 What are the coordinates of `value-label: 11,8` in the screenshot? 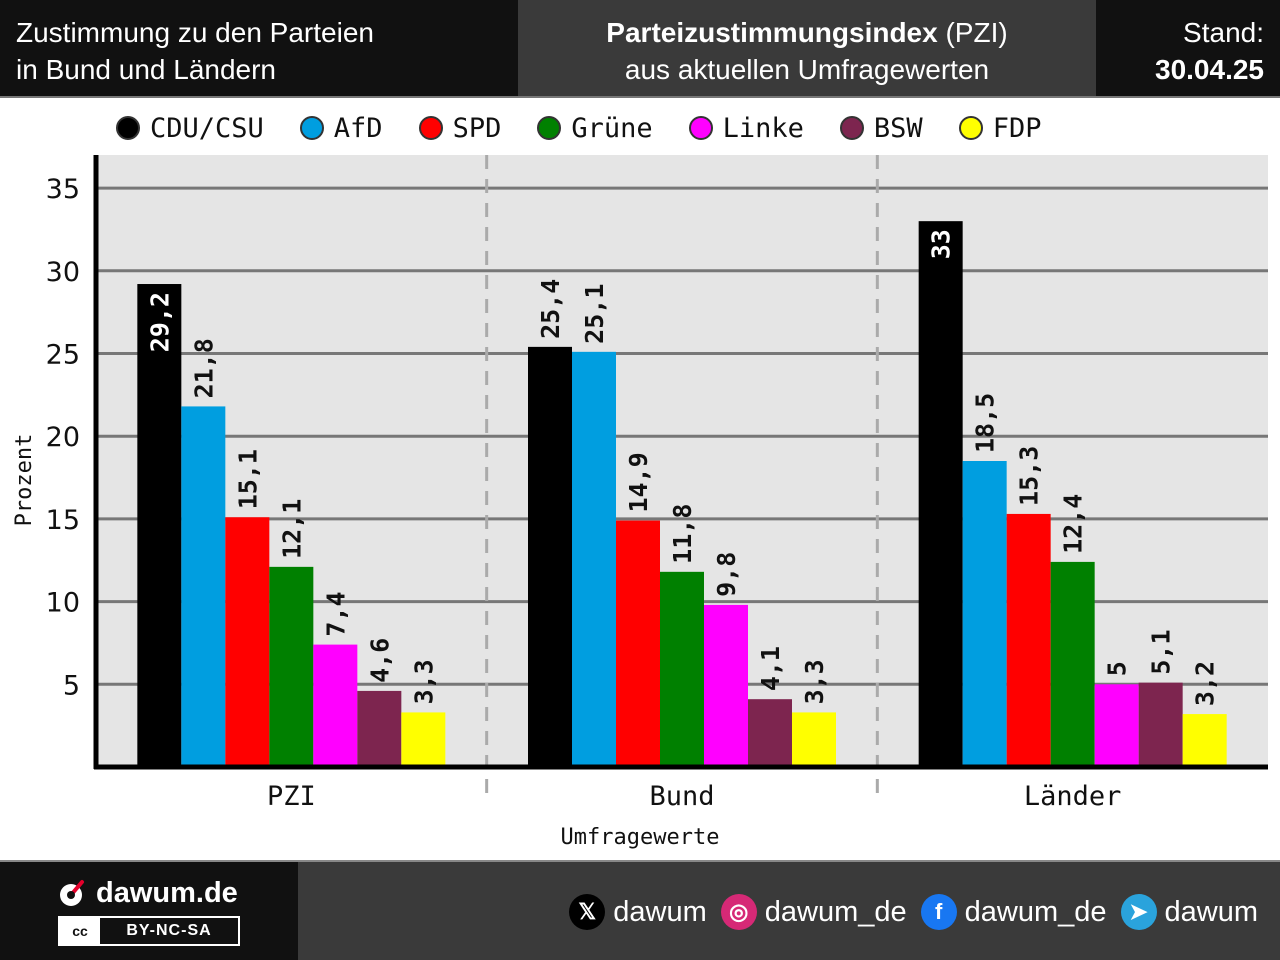 It's located at (682, 534).